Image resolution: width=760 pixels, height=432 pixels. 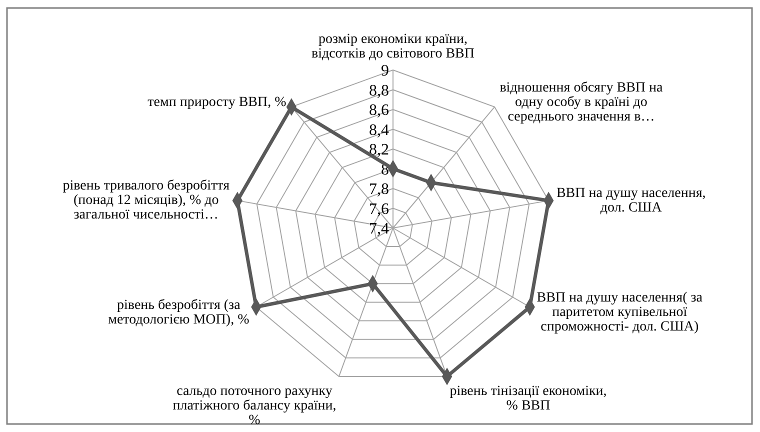 I want to click on spoke-label: рівень тінізації економіки, % ВВП, so click(x=528, y=399).